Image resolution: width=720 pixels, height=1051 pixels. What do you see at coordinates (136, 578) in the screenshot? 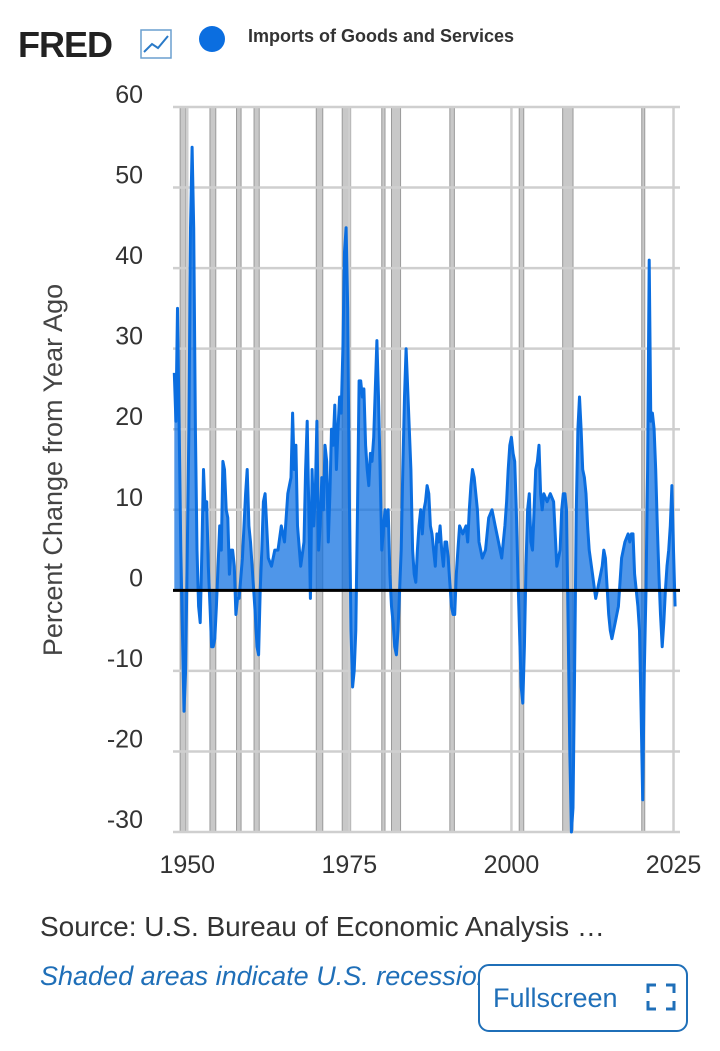
I see `y-tick-label: 0` at bounding box center [136, 578].